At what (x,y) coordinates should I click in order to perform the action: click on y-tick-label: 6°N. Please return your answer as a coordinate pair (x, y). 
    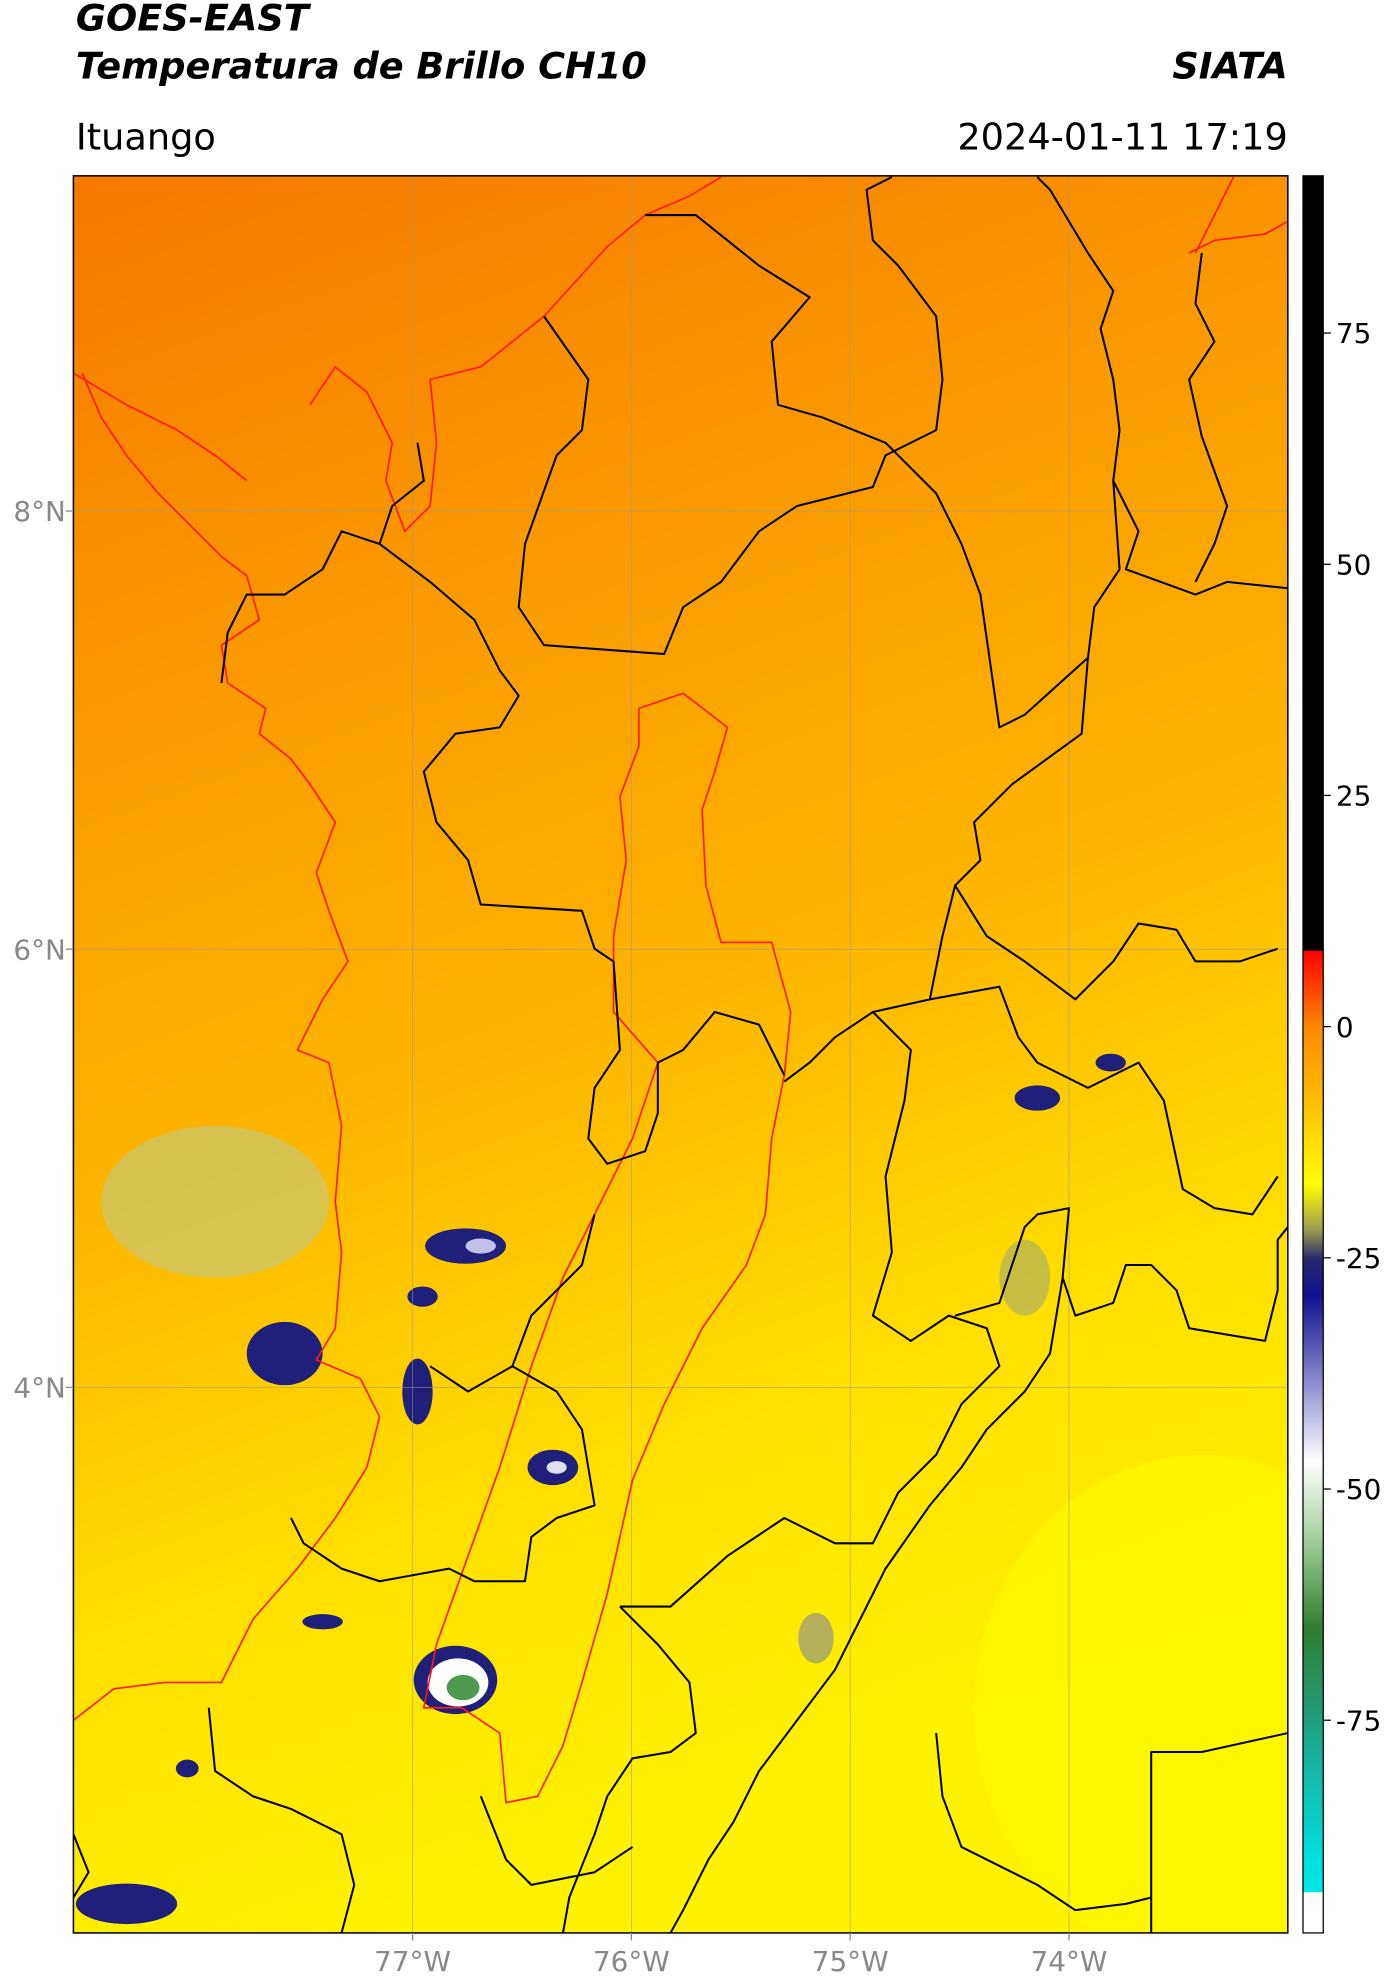
    Looking at the image, I should click on (39, 949).